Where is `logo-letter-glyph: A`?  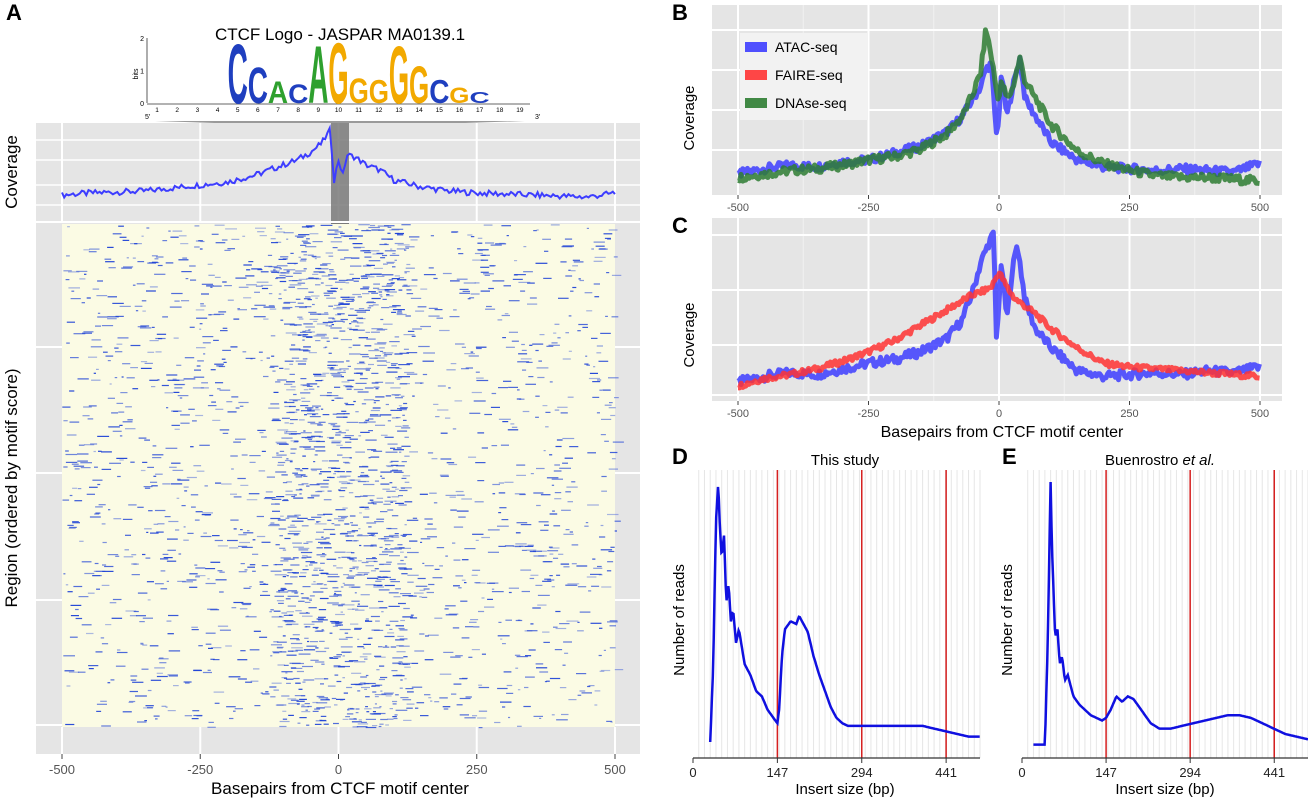
logo-letter-glyph: A is located at coordinates (278, 93).